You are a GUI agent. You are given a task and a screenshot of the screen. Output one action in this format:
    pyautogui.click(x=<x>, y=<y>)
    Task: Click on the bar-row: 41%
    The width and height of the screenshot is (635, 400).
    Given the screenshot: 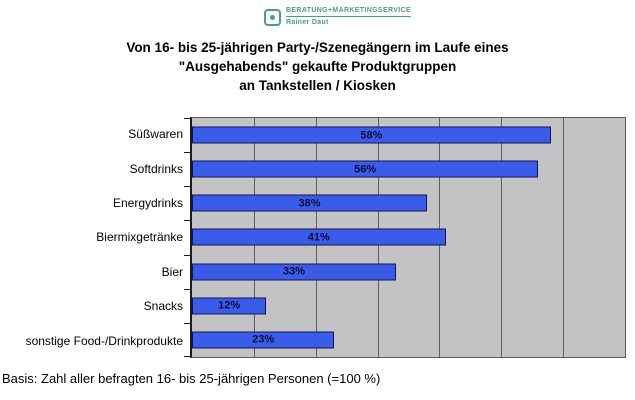 What is the action you would take?
    pyautogui.click(x=408, y=237)
    